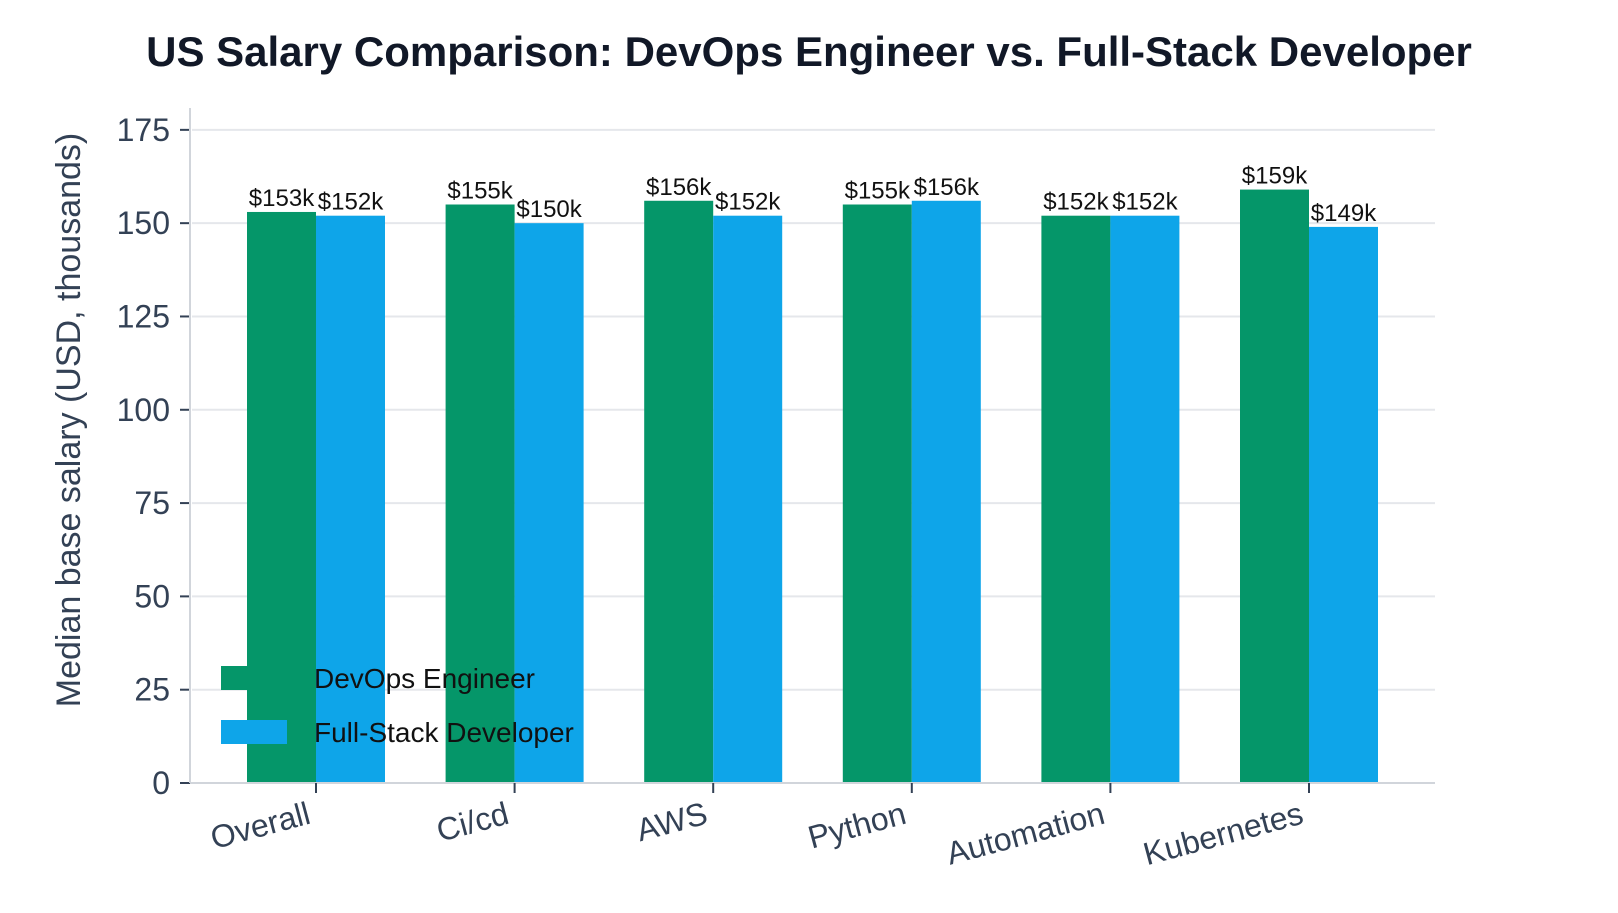 Image resolution: width=1618 pixels, height=913 pixels. I want to click on bar-value-label: $150k, so click(549, 209).